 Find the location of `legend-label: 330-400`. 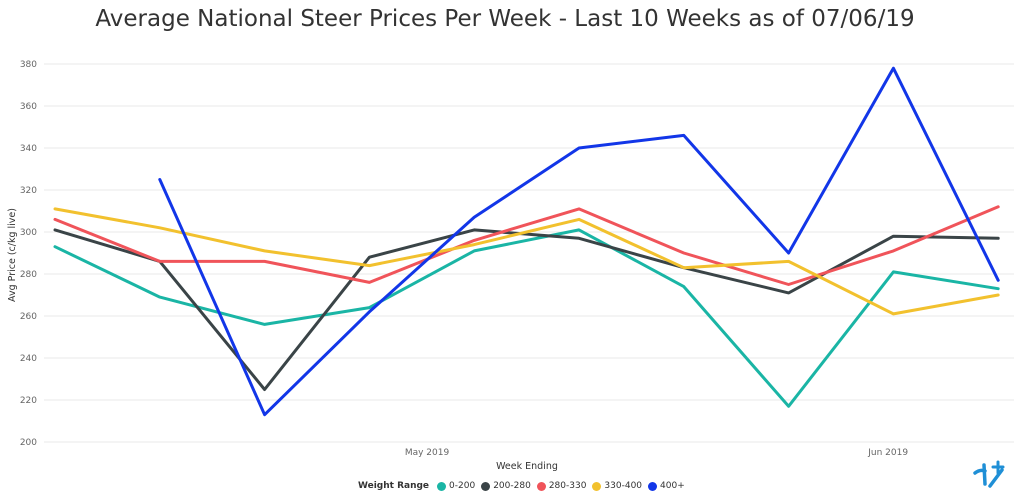

legend-label: 330-400 is located at coordinates (623, 486).